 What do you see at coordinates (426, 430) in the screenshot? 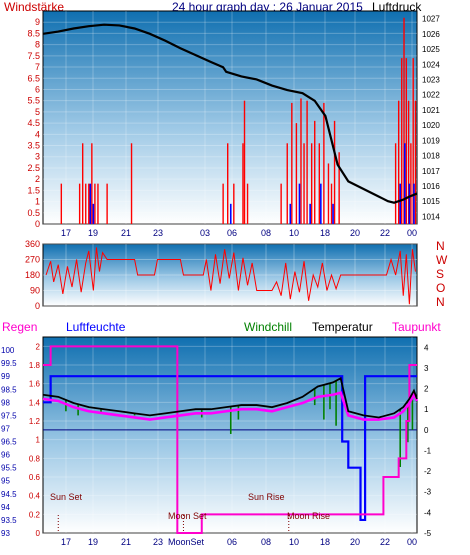
I see `temperature-tick-label: 0` at bounding box center [426, 430].